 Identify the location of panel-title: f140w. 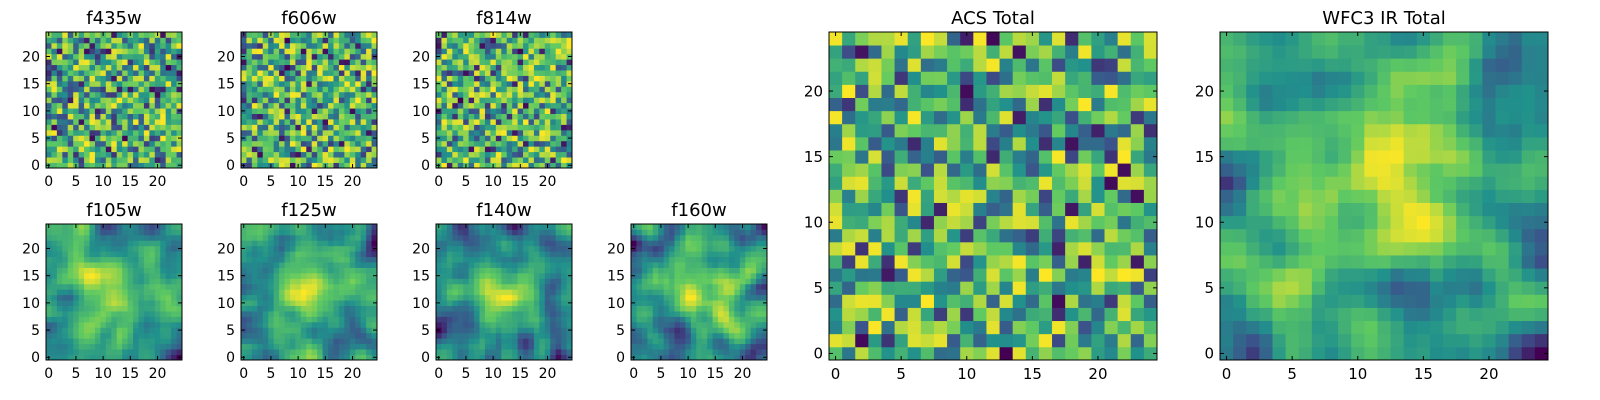
(503, 210).